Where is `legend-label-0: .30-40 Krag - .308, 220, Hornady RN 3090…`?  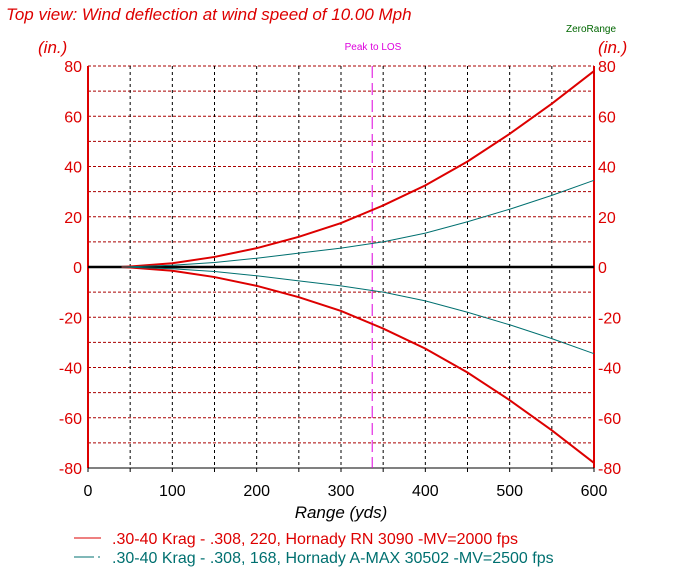 legend-label-0: .30-40 Krag - .308, 220, Hornady RN 3090… is located at coordinates (315, 539).